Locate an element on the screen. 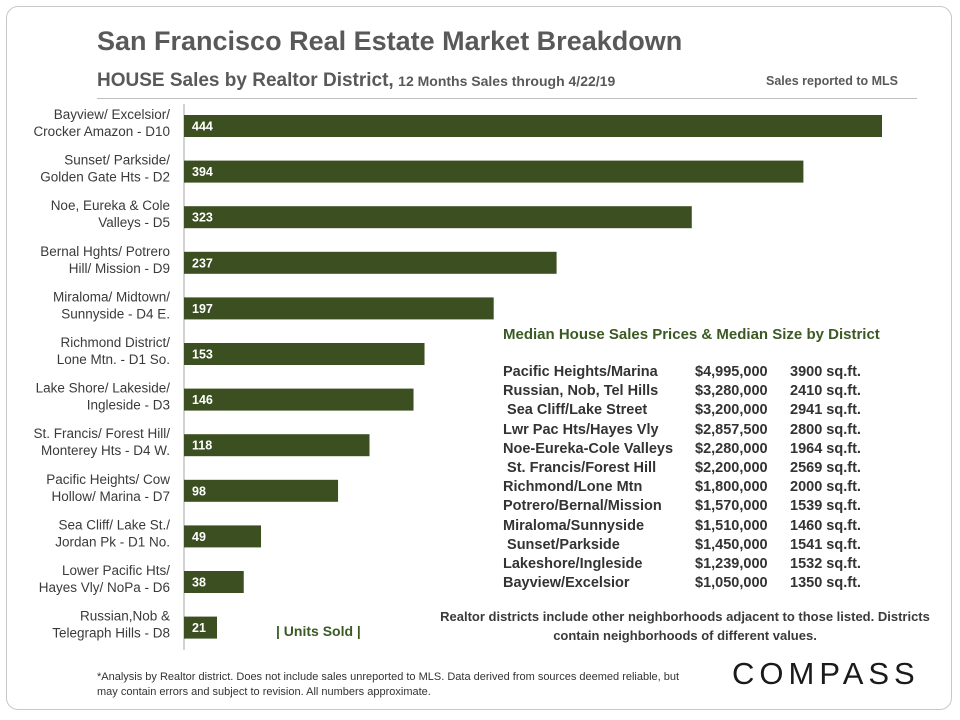 The image size is (960, 720). category-label: Ingleside - D3 is located at coordinates (128, 405).